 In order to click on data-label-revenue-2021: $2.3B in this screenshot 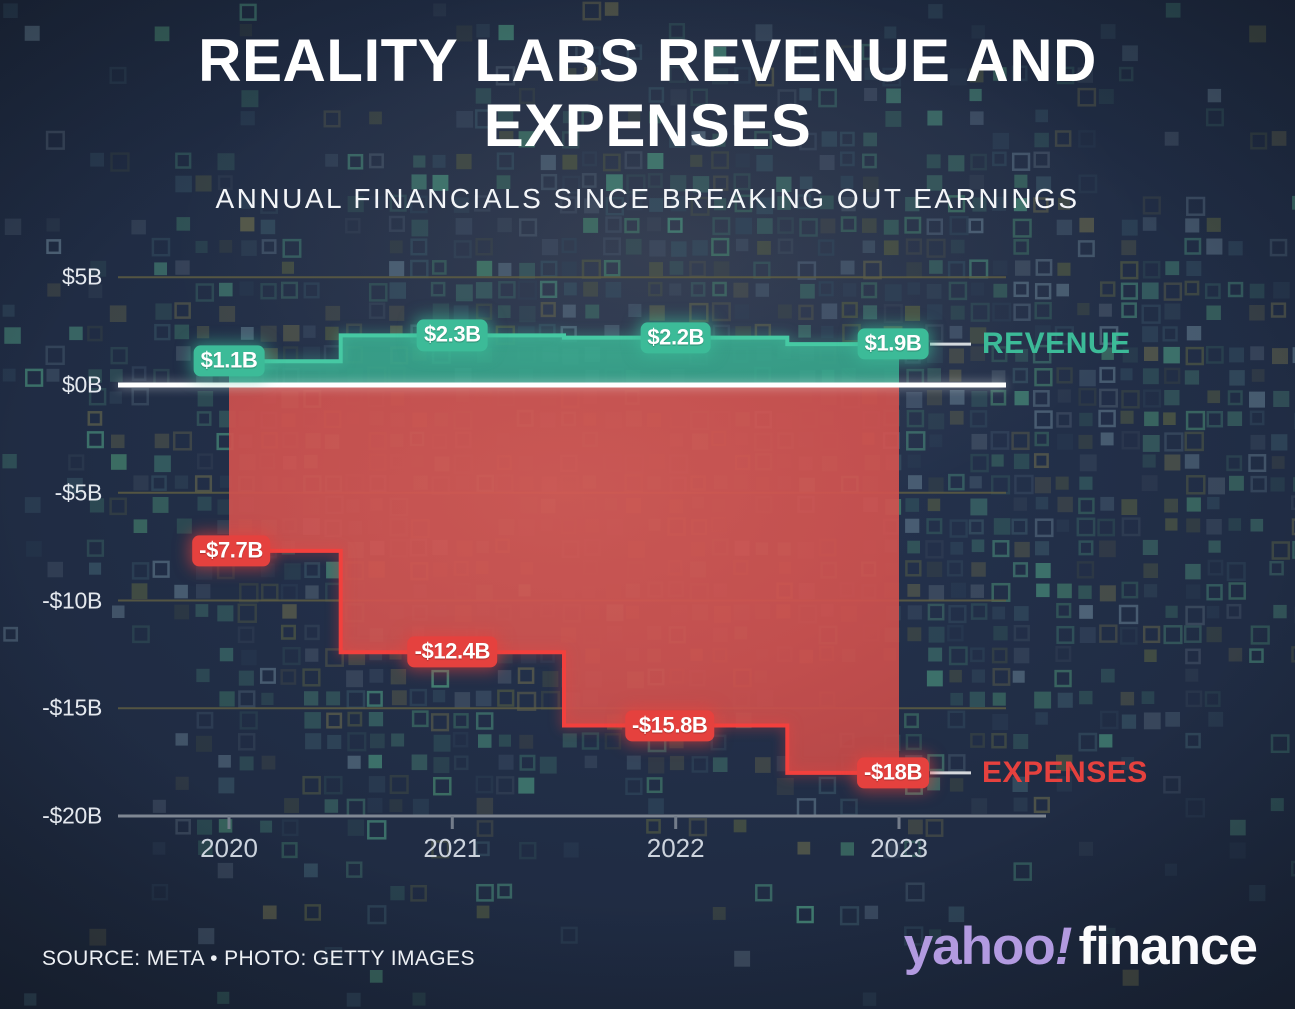, I will do `click(452, 335)`.